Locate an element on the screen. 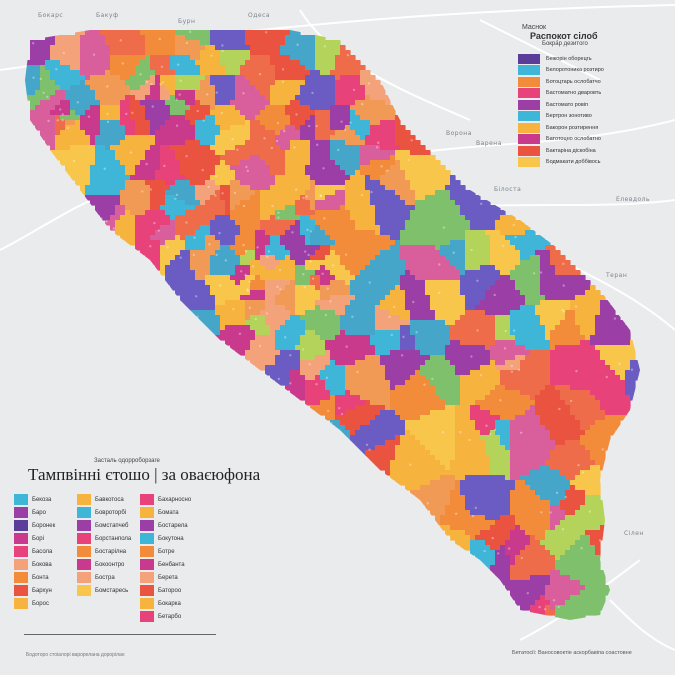 Image resolution: width=675 pixels, height=675 pixels. legend-label: Бомстапчеб is located at coordinates (112, 525).